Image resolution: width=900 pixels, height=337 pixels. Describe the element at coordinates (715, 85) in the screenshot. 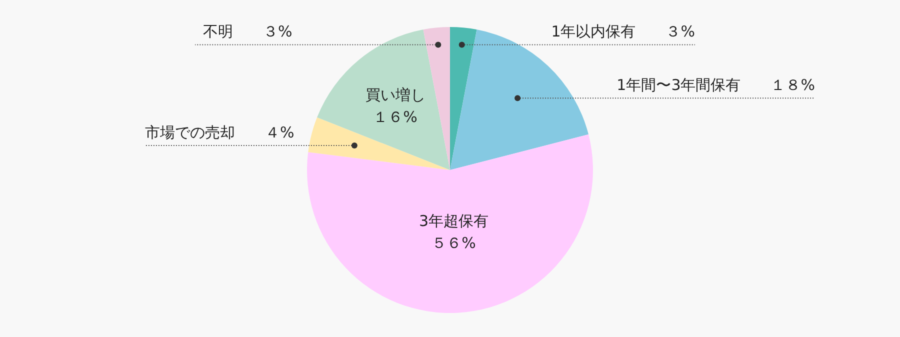

I see `slice-label: 1年間〜3年間保有 １８%` at that location.